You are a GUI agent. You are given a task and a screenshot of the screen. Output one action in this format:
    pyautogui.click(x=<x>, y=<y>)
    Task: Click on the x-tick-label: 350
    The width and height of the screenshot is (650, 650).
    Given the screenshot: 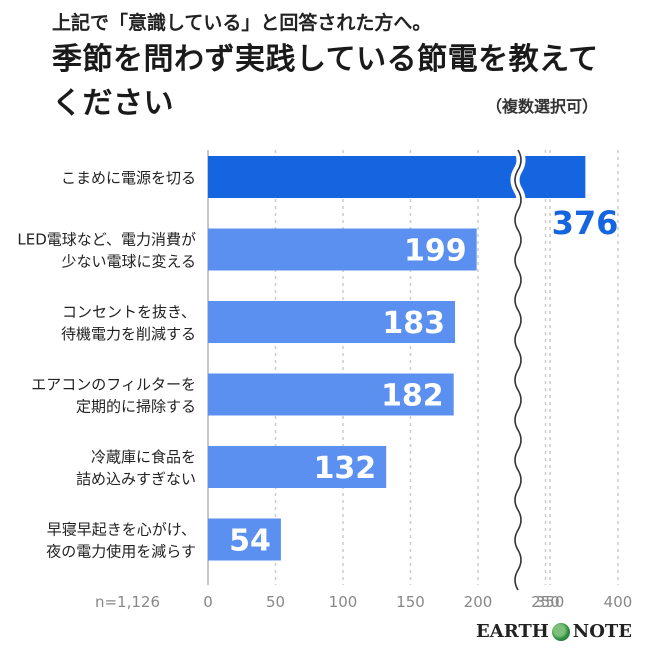 What is the action you would take?
    pyautogui.click(x=550, y=602)
    